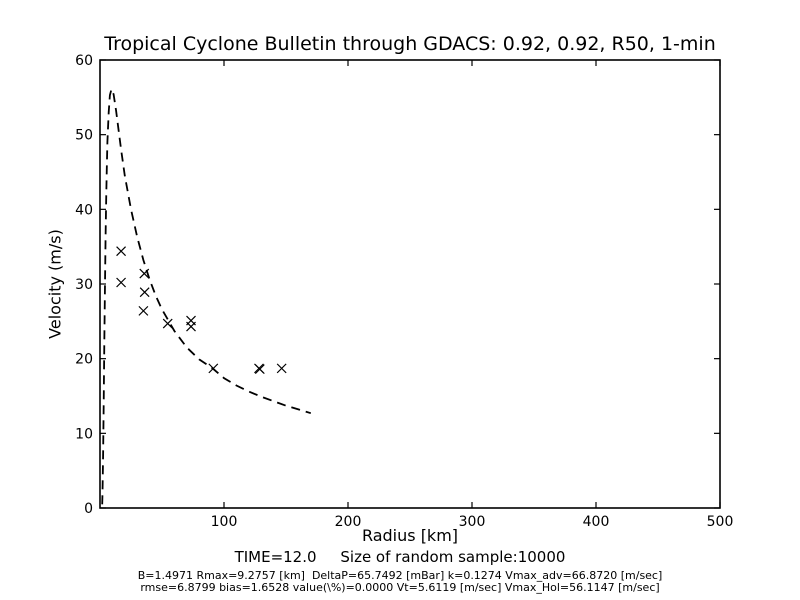 Image resolution: width=800 pixels, height=600 pixels. Describe the element at coordinates (84, 61) in the screenshot. I see `y-tick-label: 60` at that location.